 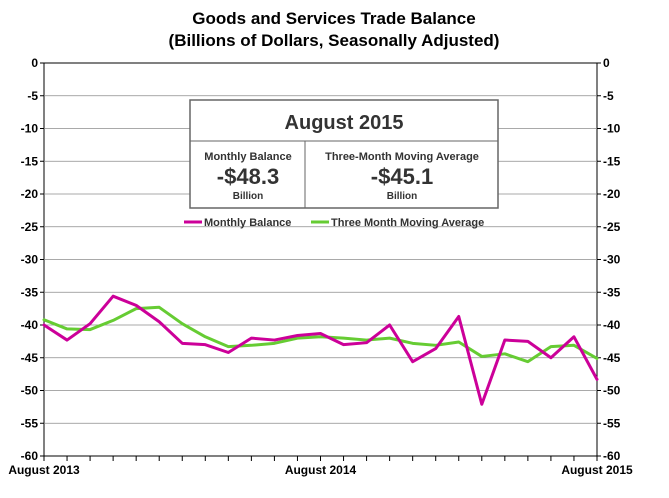 I want to click on y-tick-label-left: -25, so click(x=30, y=227).